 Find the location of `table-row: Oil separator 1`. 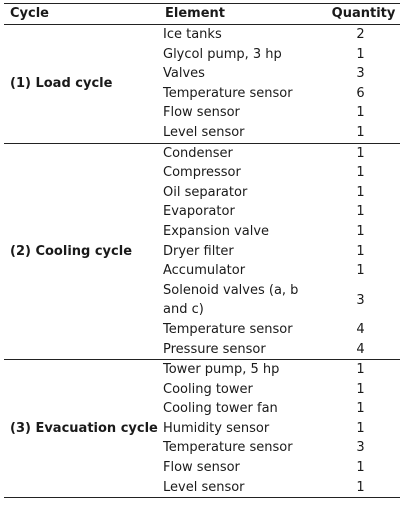

table-row: Oil separator 1 is located at coordinates (202, 193).